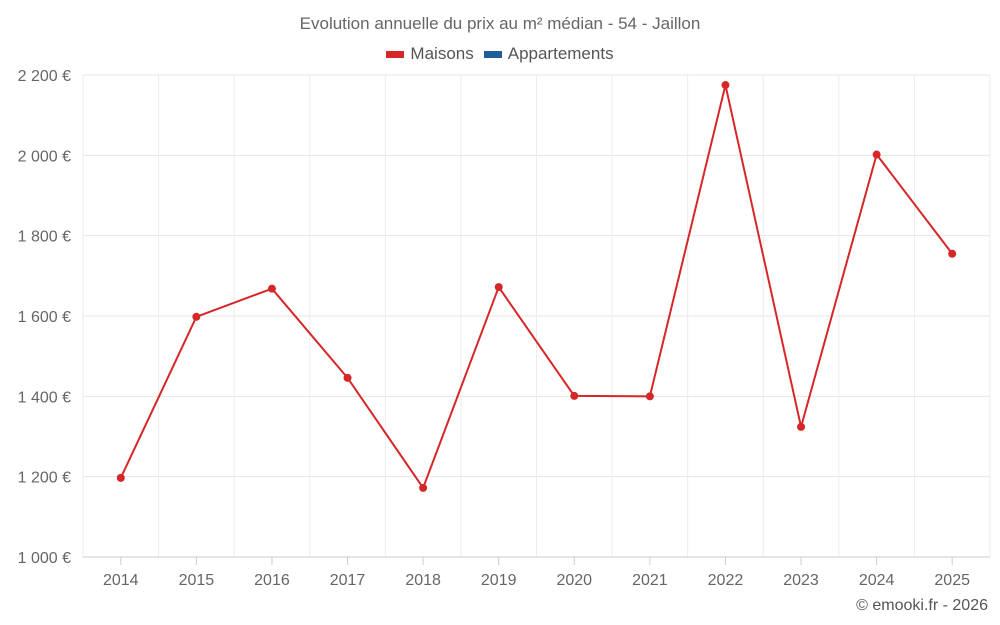 This screenshot has height=625, width=1000. Describe the element at coordinates (395, 54) in the screenshot. I see `legend-swatch-maisons` at that location.